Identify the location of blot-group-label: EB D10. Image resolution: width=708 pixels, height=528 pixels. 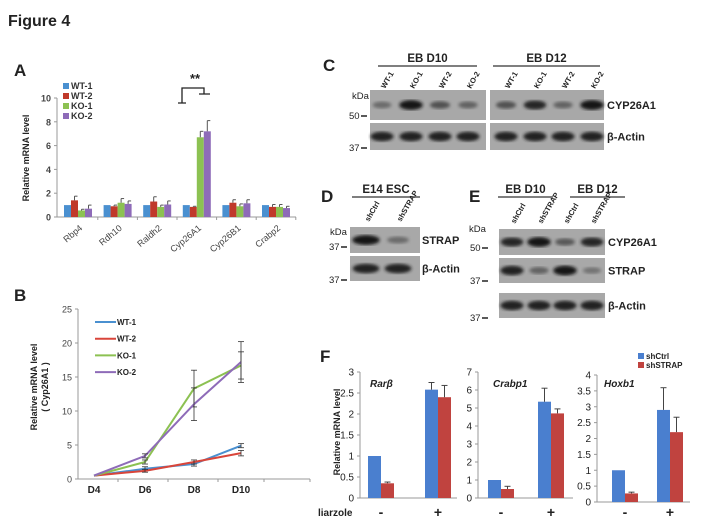
(427, 59).